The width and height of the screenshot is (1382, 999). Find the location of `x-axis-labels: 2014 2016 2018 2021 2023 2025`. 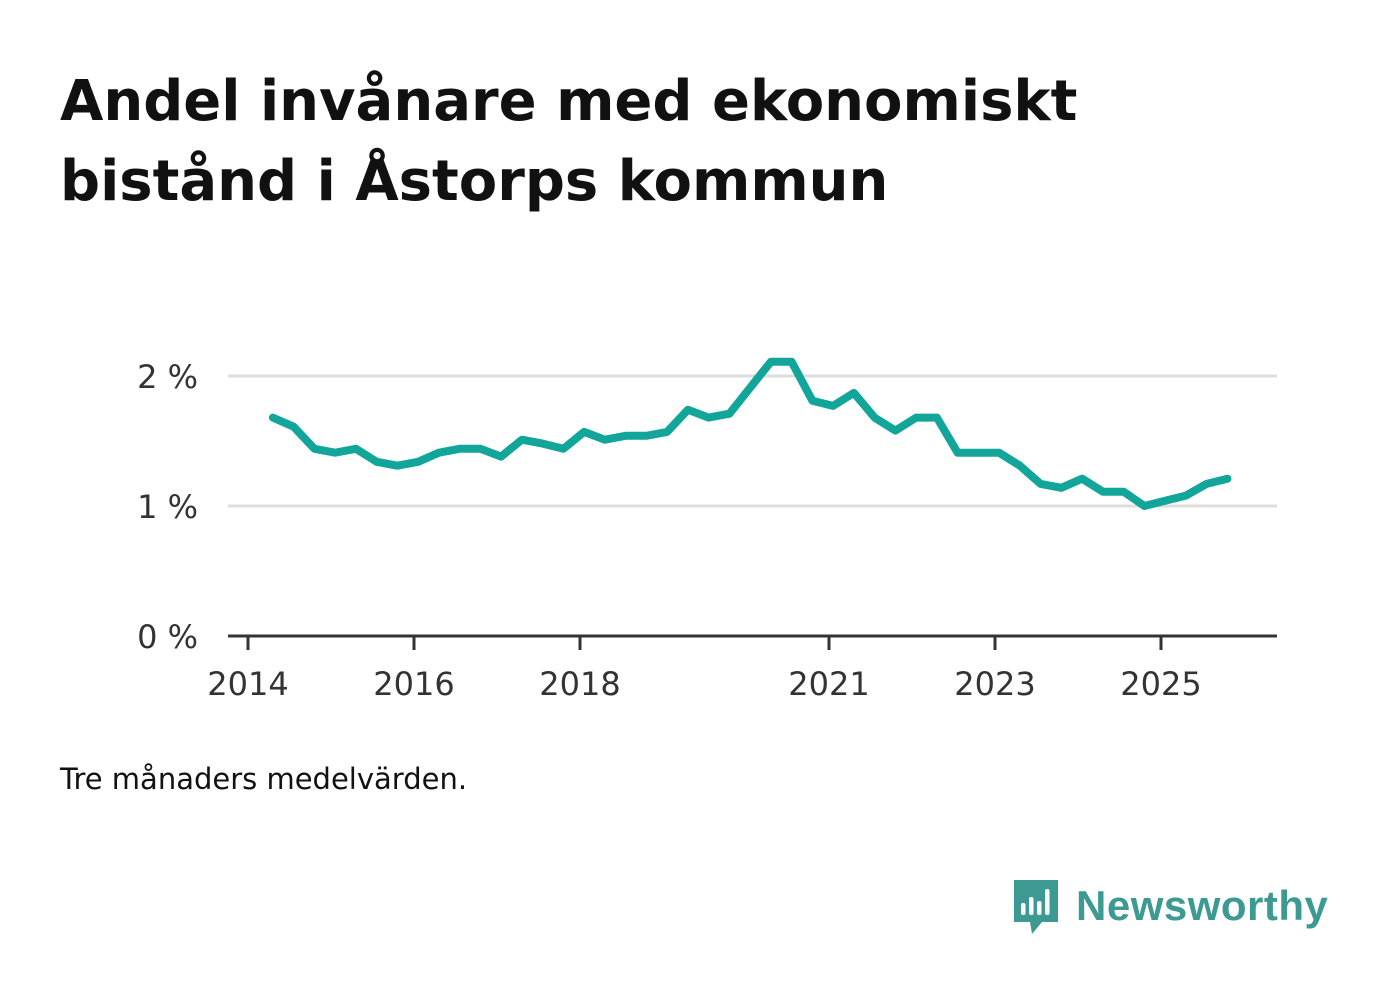

x-axis-labels: 2014 2016 2018 2021 2023 2025 is located at coordinates (704, 684).